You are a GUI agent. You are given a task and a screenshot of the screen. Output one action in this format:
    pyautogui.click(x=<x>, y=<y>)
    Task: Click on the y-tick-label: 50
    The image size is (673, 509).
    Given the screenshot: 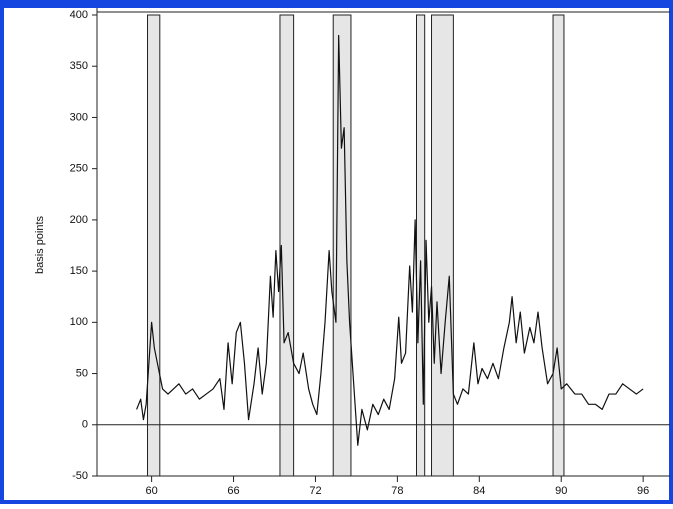 What is the action you would take?
    pyautogui.click(x=82, y=373)
    